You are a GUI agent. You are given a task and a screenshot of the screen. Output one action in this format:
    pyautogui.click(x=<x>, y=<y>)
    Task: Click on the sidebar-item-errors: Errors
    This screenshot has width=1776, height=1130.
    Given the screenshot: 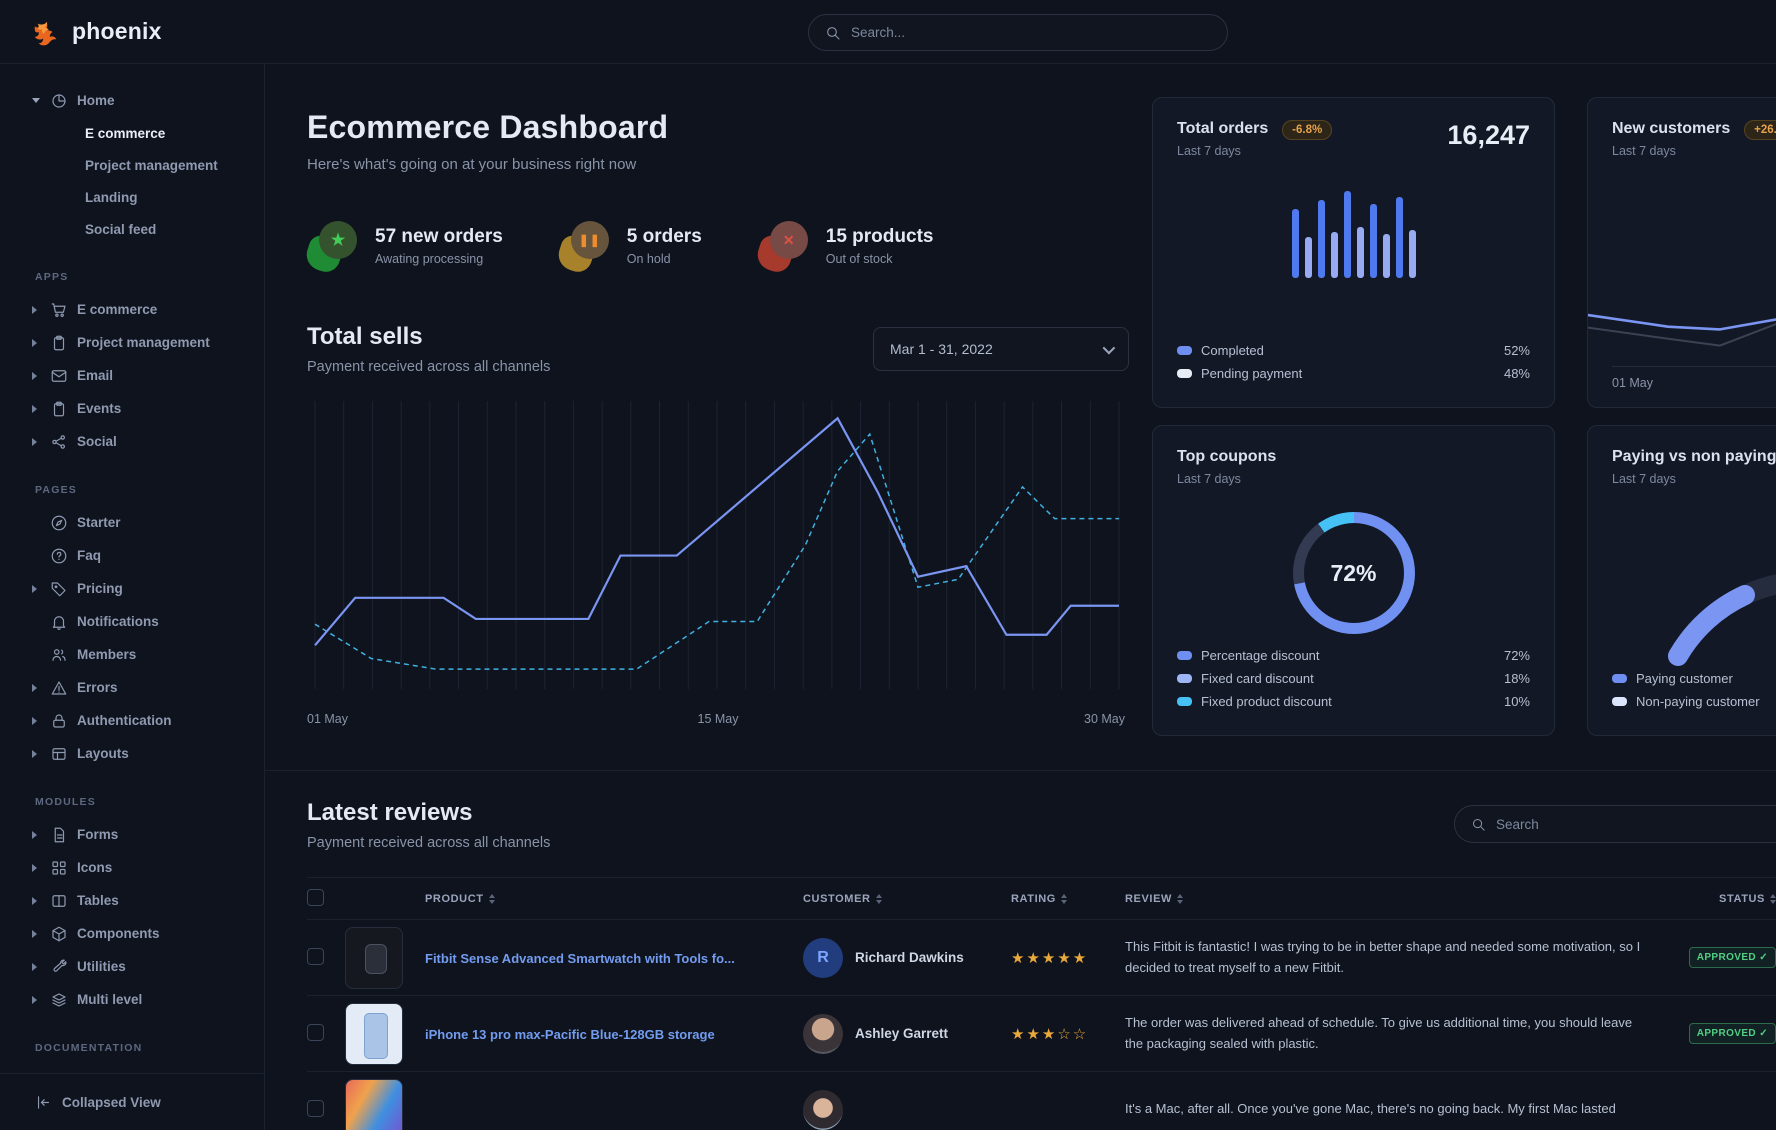 What is the action you would take?
    pyautogui.click(x=132, y=687)
    